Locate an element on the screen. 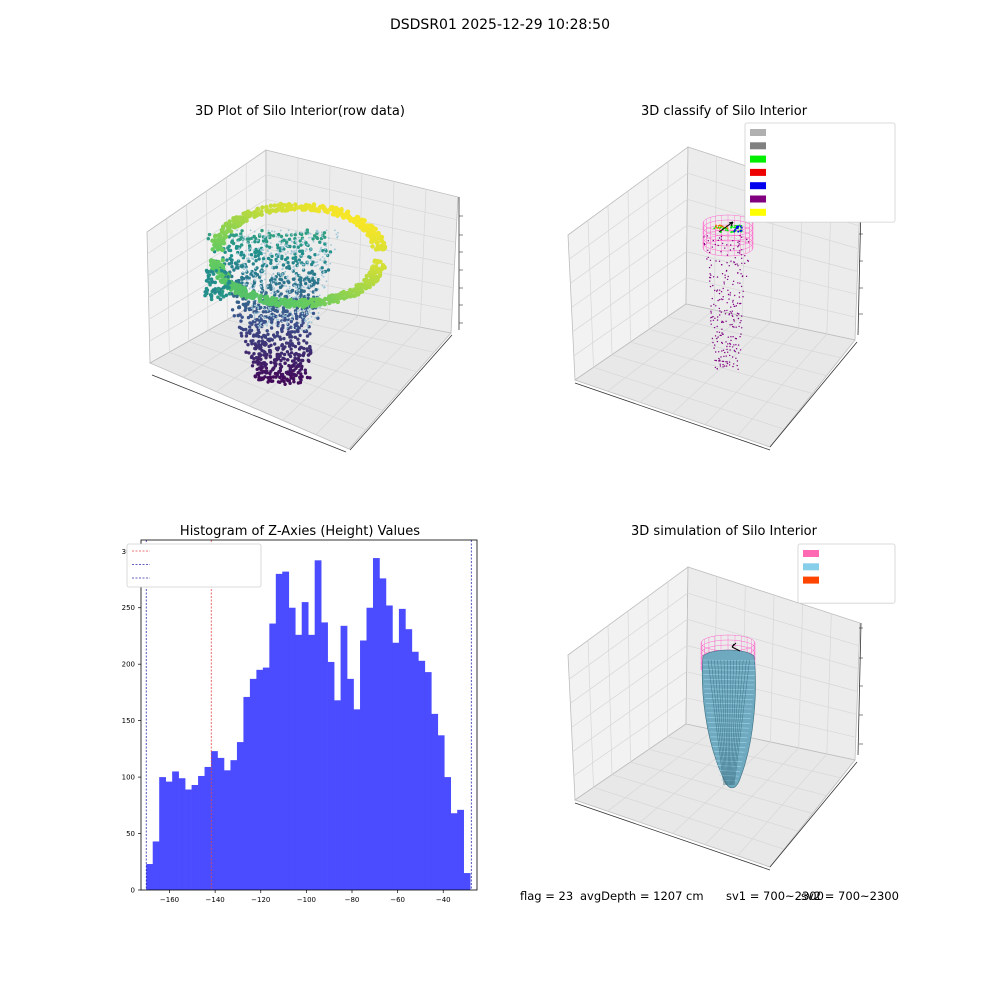  histogram-bars is located at coordinates (308, 724).